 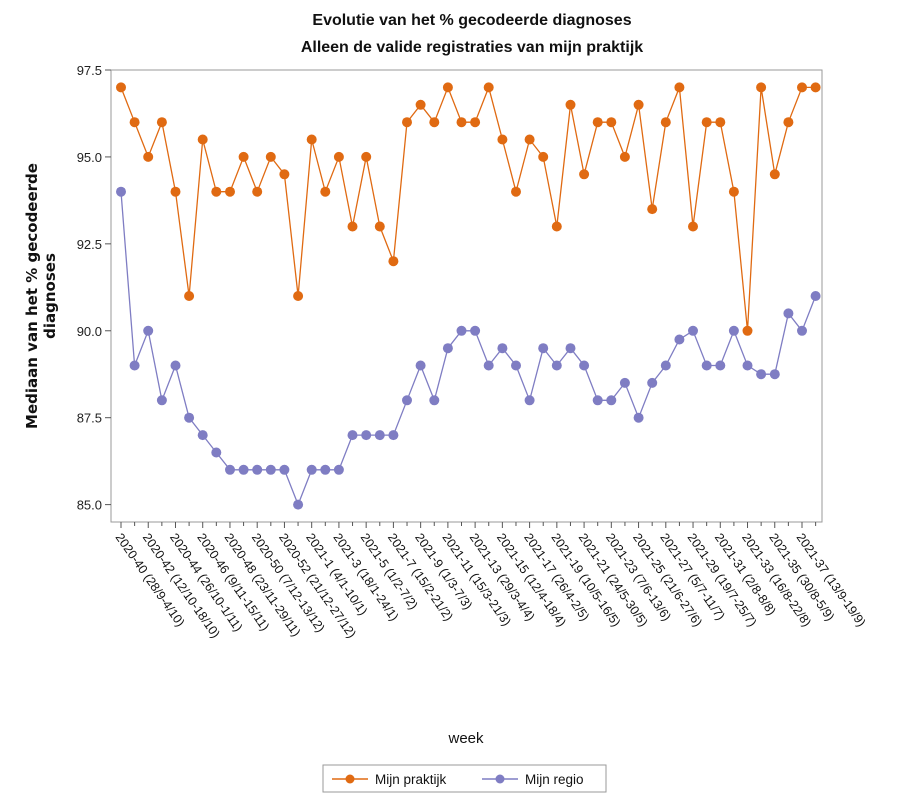 What do you see at coordinates (50, 296) in the screenshot?
I see `y-axis-label-line-2: diagnoses` at bounding box center [50, 296].